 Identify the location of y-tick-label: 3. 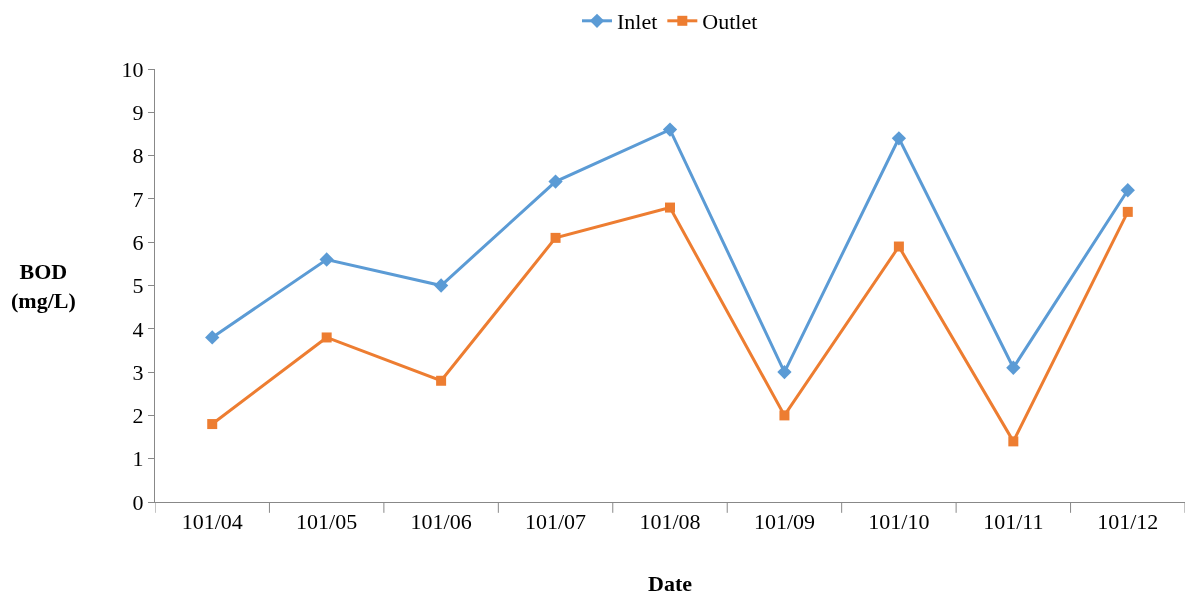
(138, 372).